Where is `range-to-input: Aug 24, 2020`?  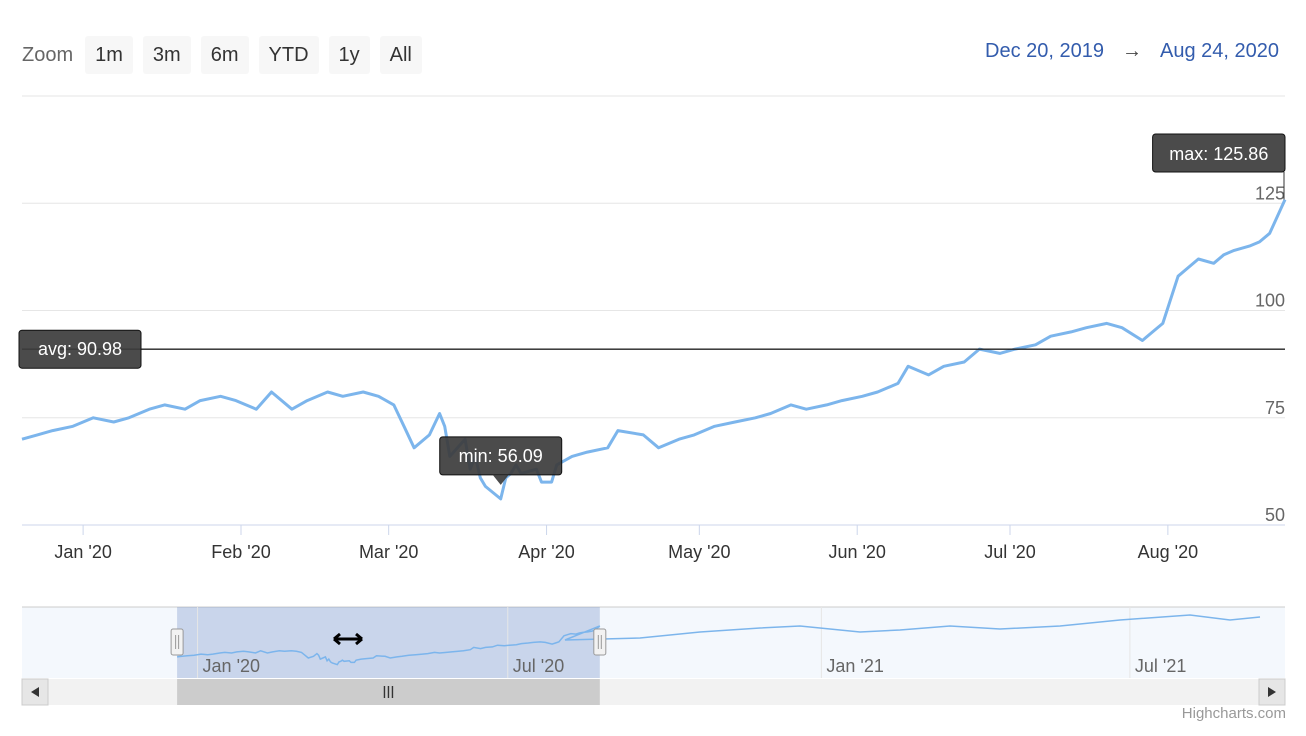 range-to-input: Aug 24, 2020 is located at coordinates (1219, 51).